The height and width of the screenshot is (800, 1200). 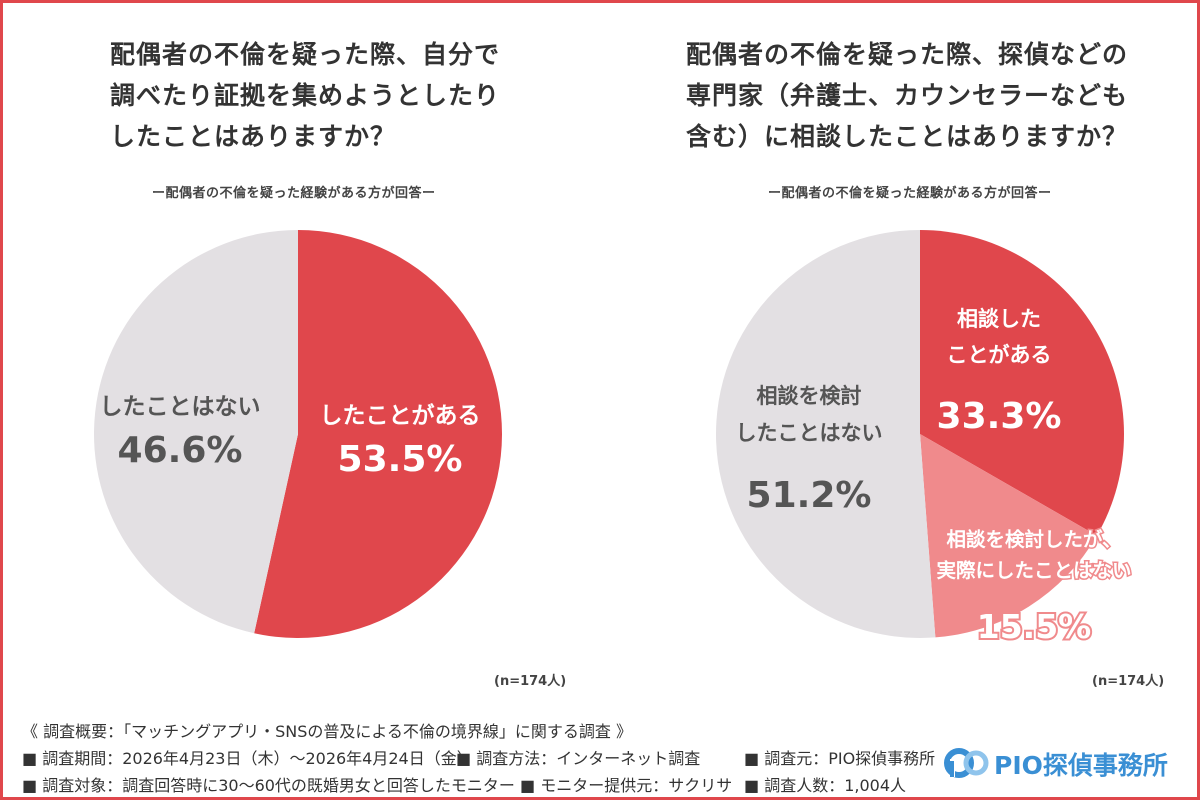 What do you see at coordinates (1033, 570) in the screenshot?
I see `right-slice-label-1: 実際にしたことはない` at bounding box center [1033, 570].